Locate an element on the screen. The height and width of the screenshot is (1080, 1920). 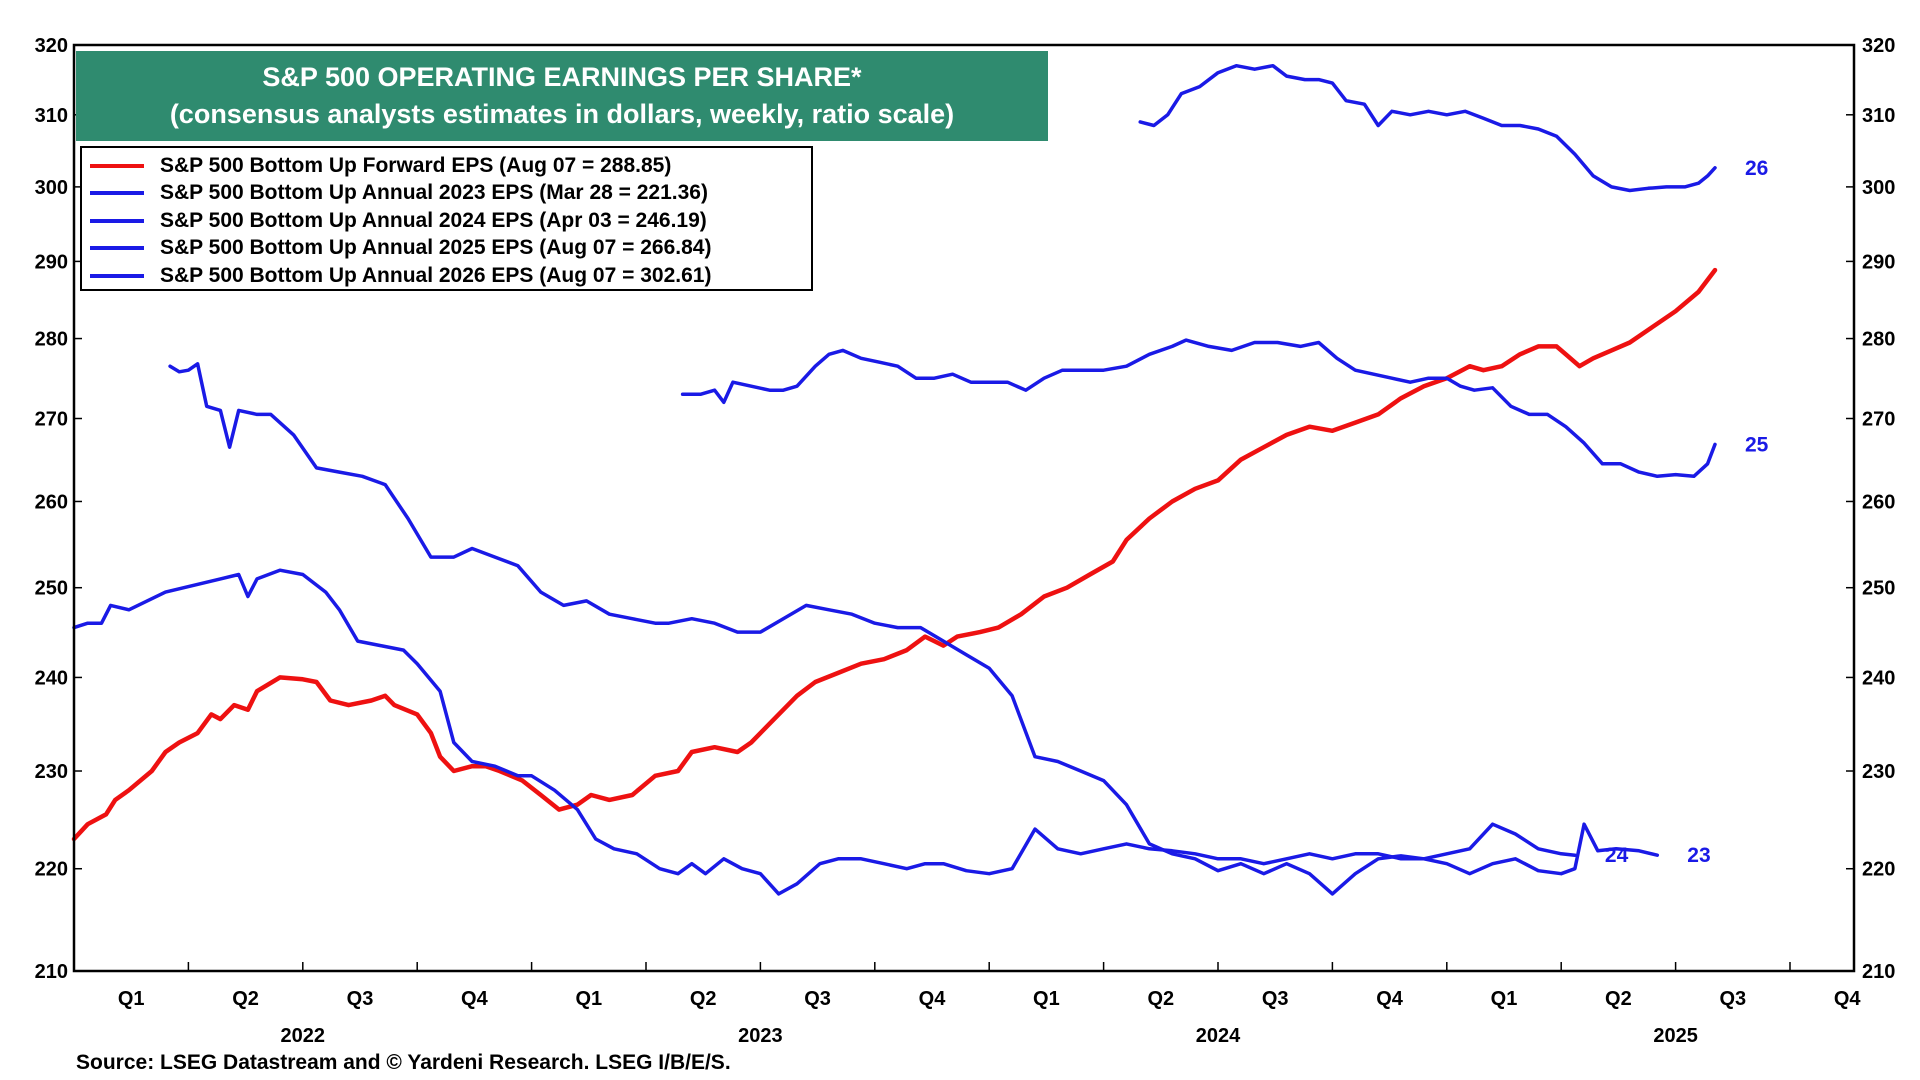
y-tick-label-left: 270 is located at coordinates (51, 420).